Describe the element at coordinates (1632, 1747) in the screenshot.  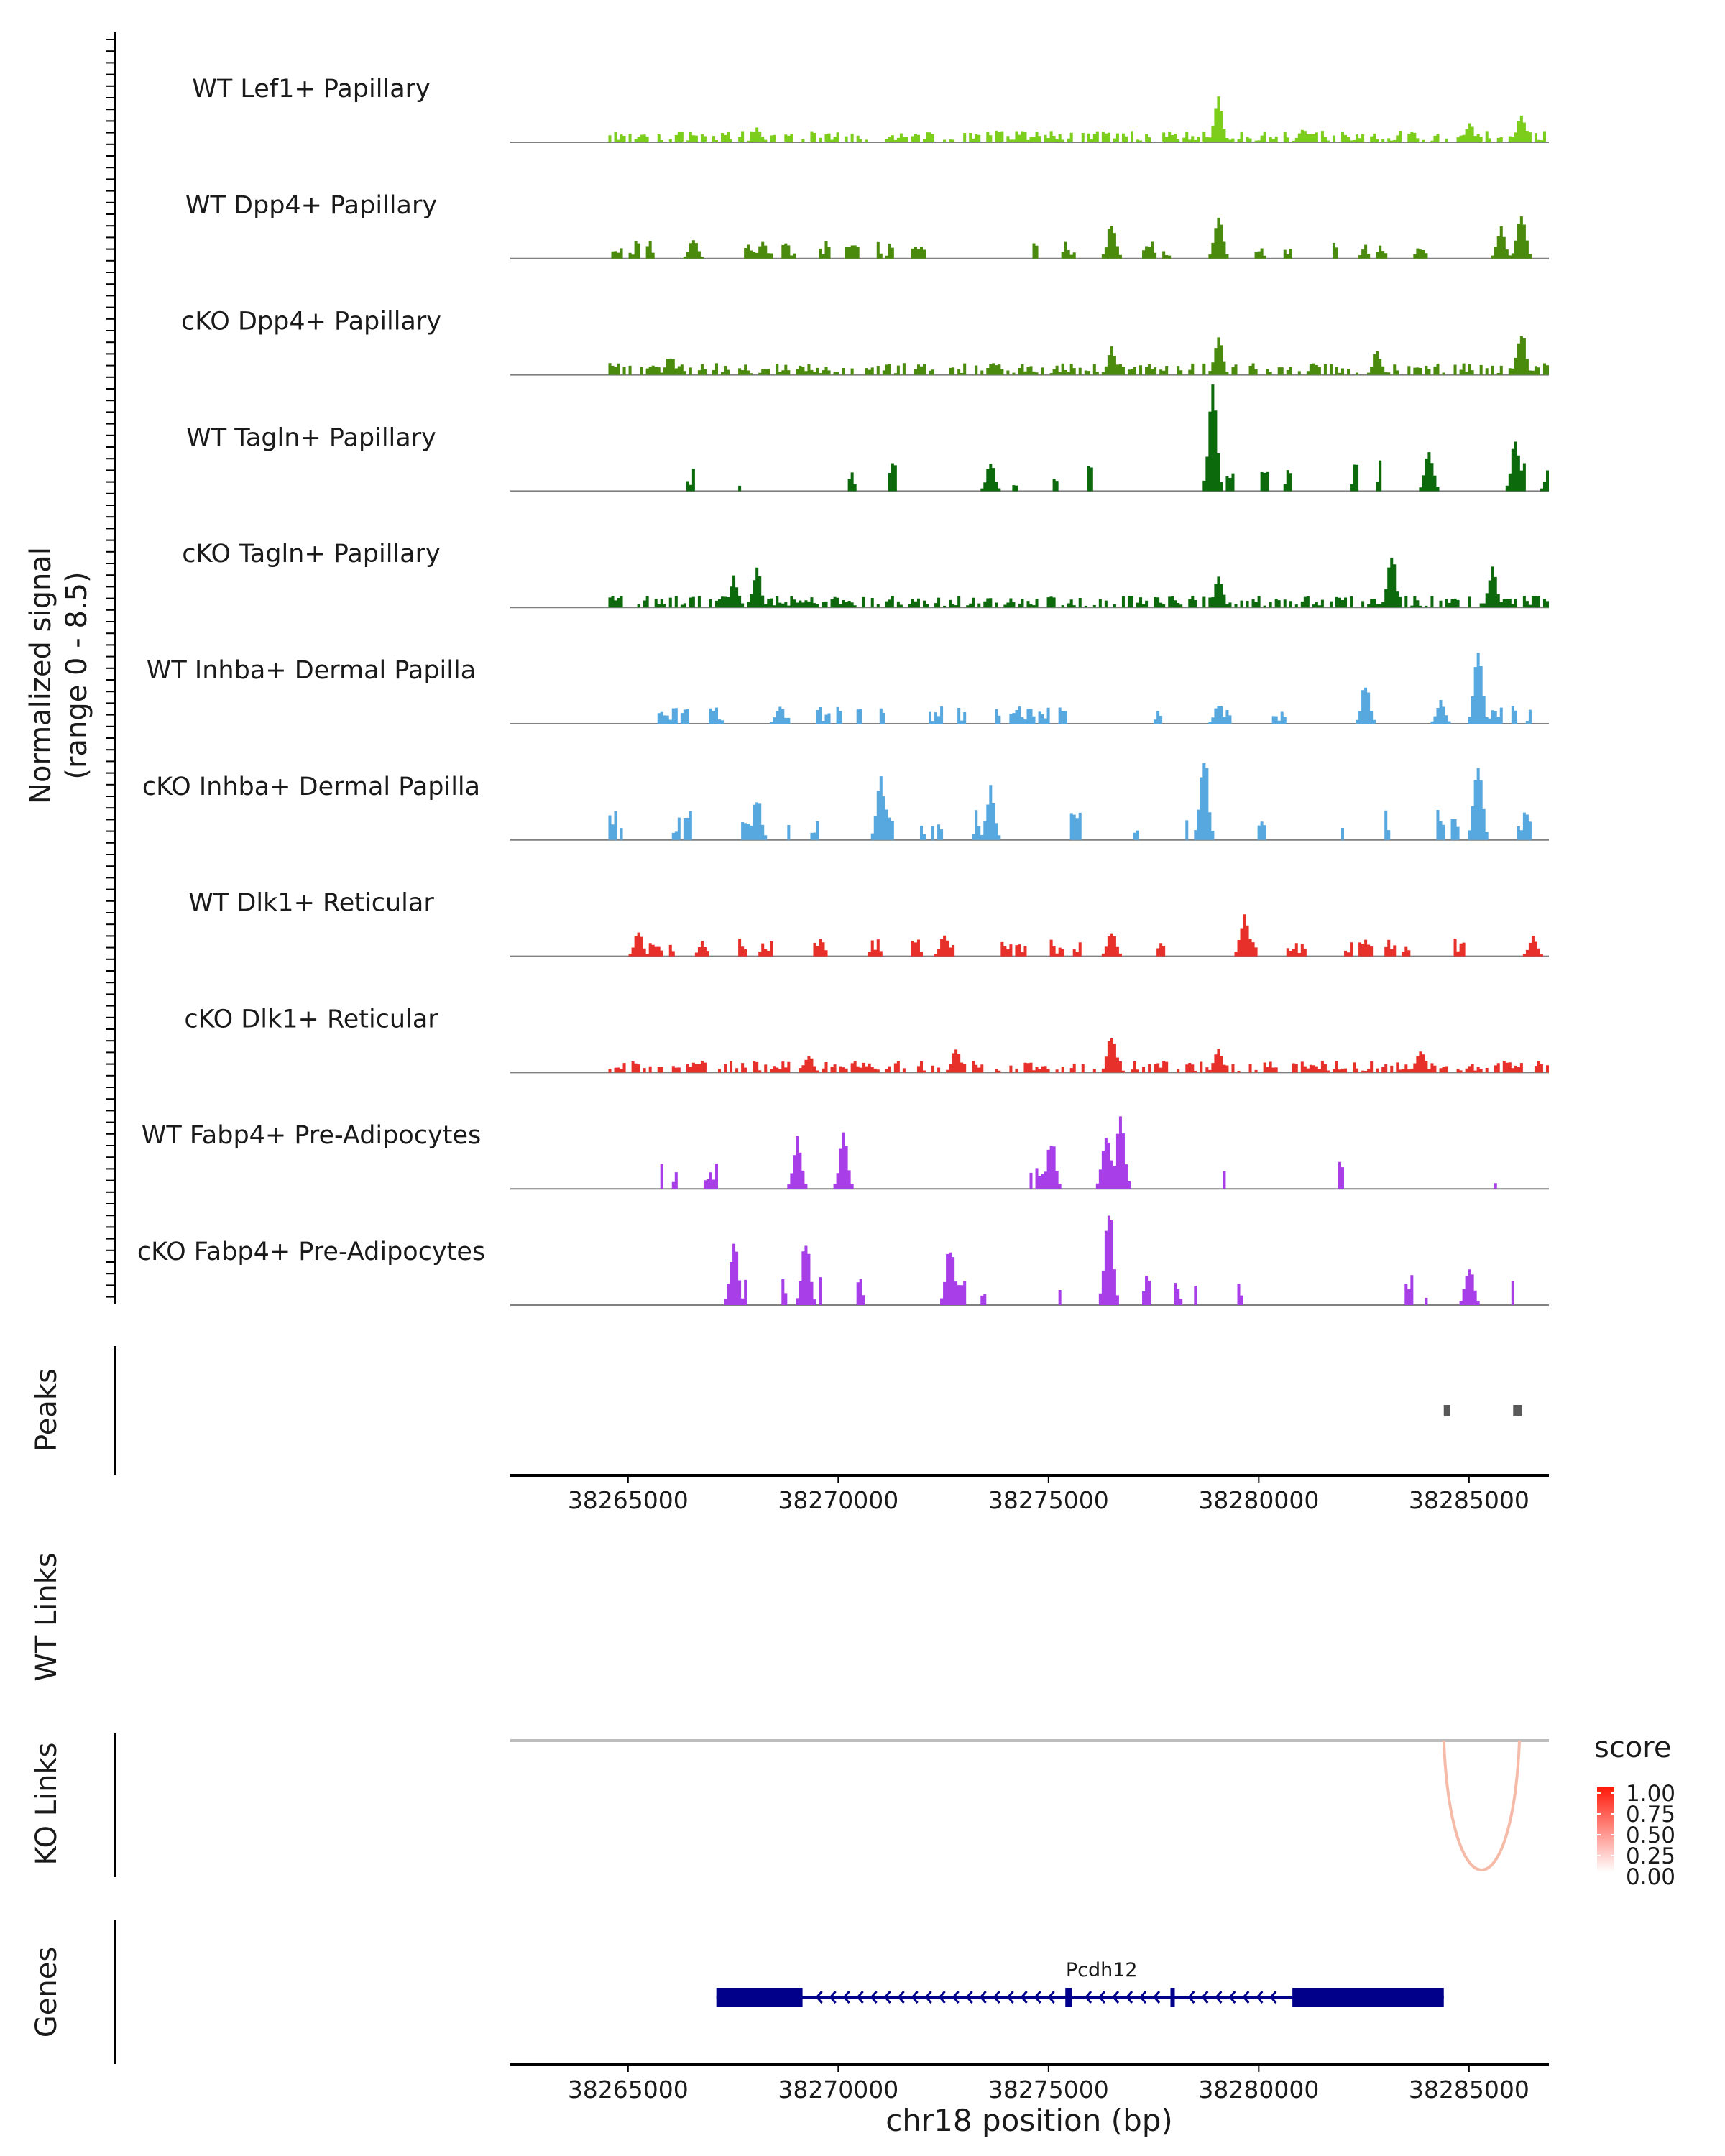
I see `legend-title: score` at that location.